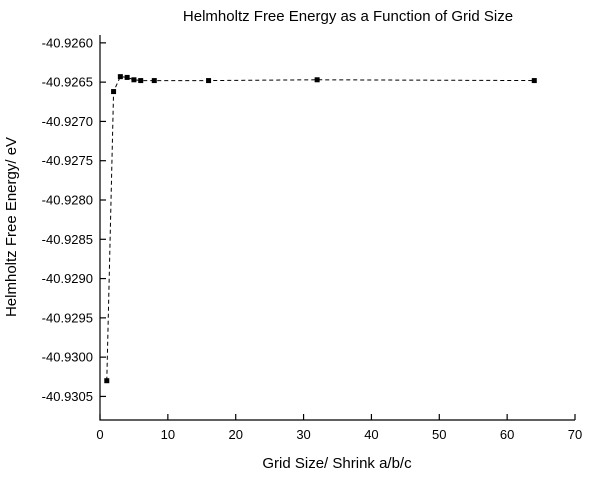  What do you see at coordinates (371, 434) in the screenshot?
I see `x-tick-label: 40` at bounding box center [371, 434].